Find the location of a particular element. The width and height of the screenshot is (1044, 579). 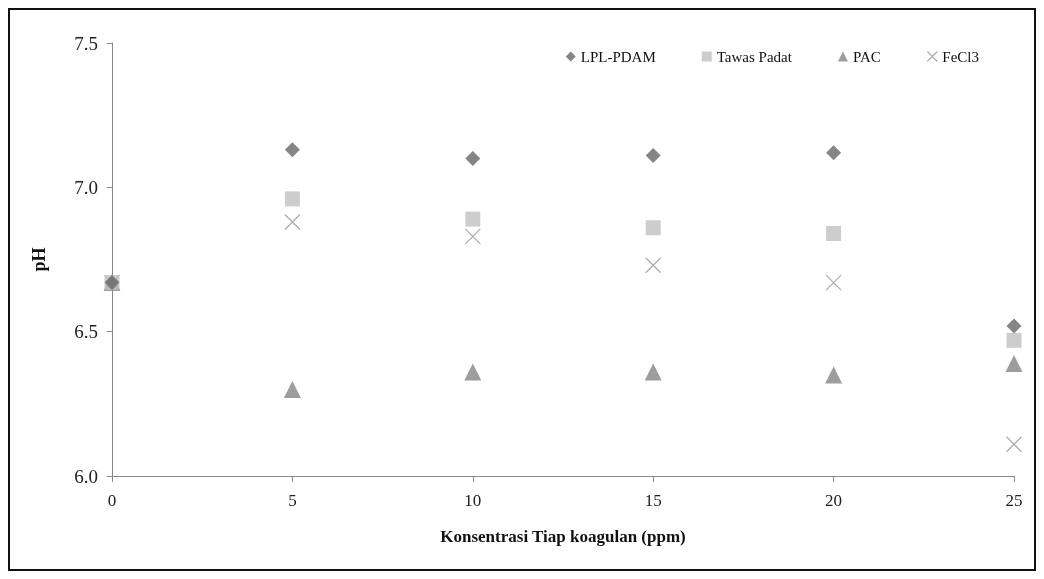

x-tick-label: 0 is located at coordinates (112, 500).